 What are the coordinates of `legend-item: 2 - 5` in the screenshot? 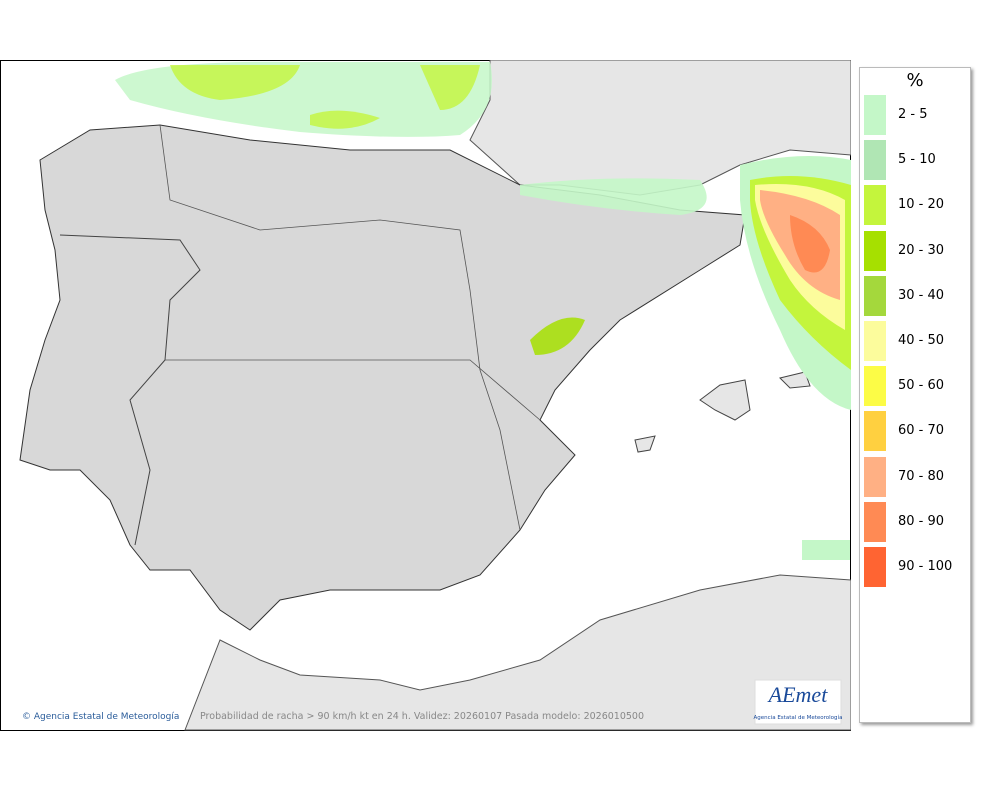 It's located at (916, 115).